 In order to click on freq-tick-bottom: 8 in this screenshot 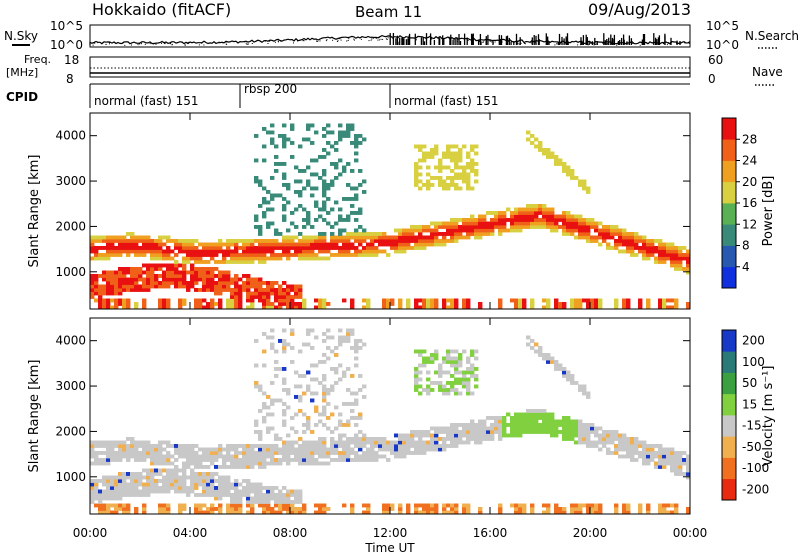, I will do `click(70, 79)`.